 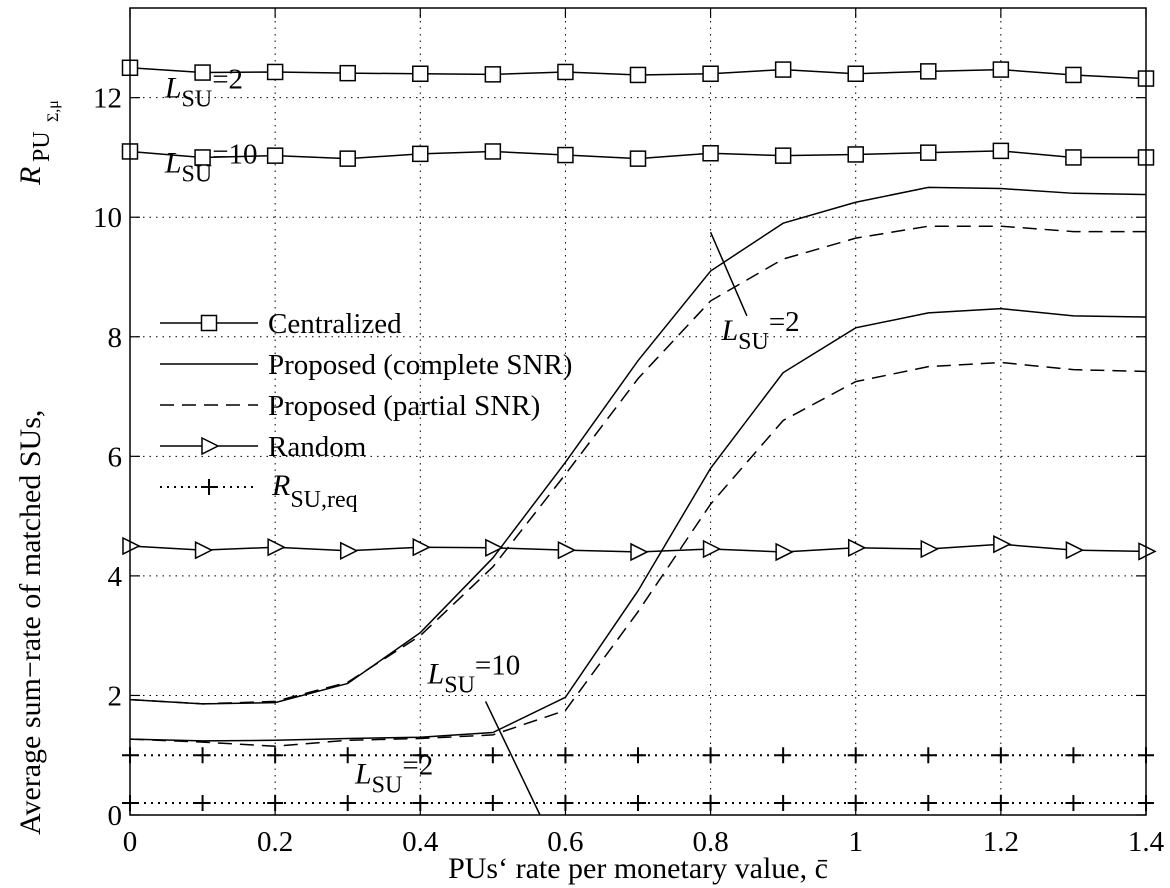 I want to click on annotation-value: =10, so click(x=234, y=154).